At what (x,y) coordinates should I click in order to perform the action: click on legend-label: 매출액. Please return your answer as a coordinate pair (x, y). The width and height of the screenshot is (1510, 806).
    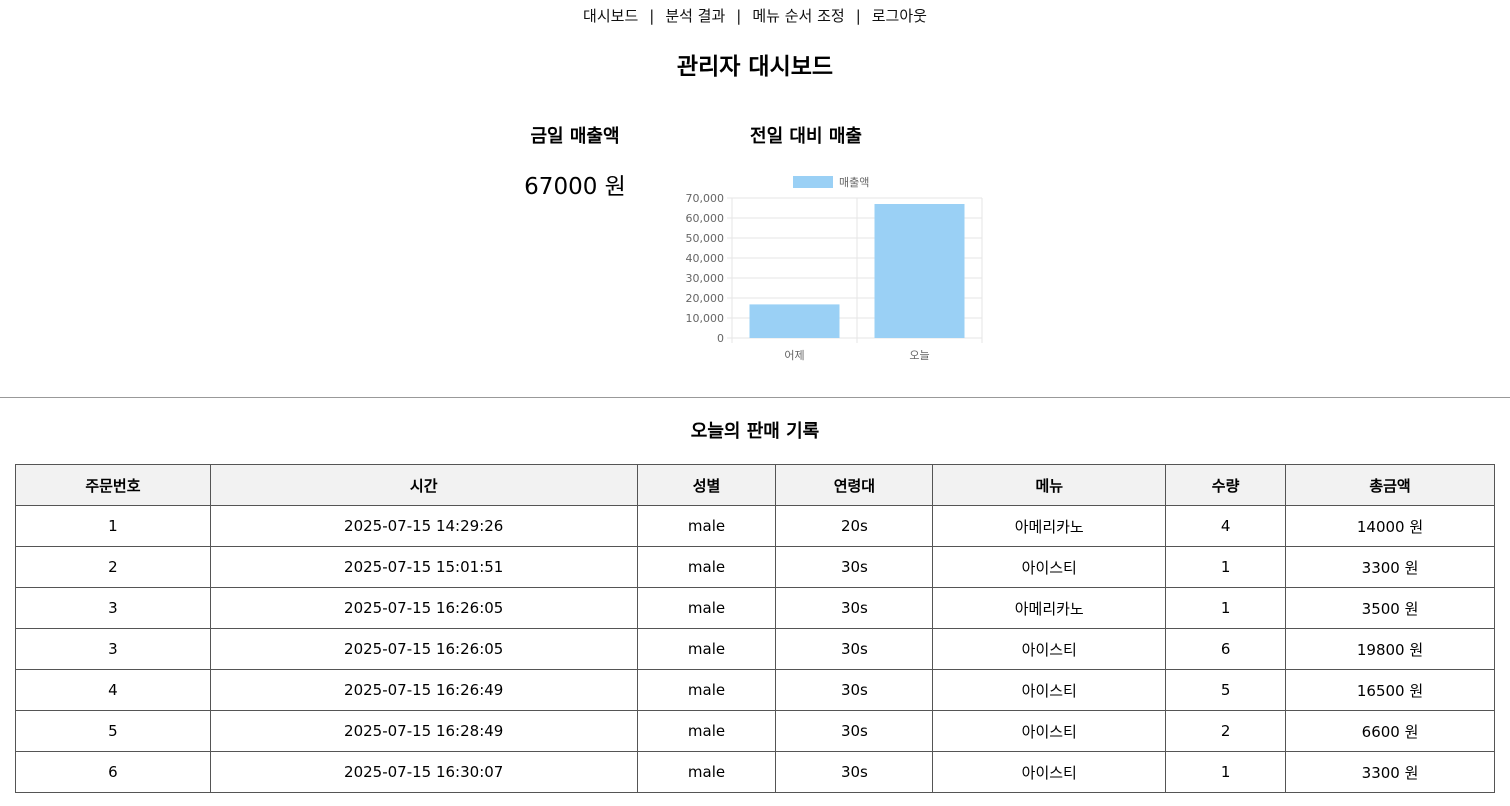
    Looking at the image, I should click on (854, 182).